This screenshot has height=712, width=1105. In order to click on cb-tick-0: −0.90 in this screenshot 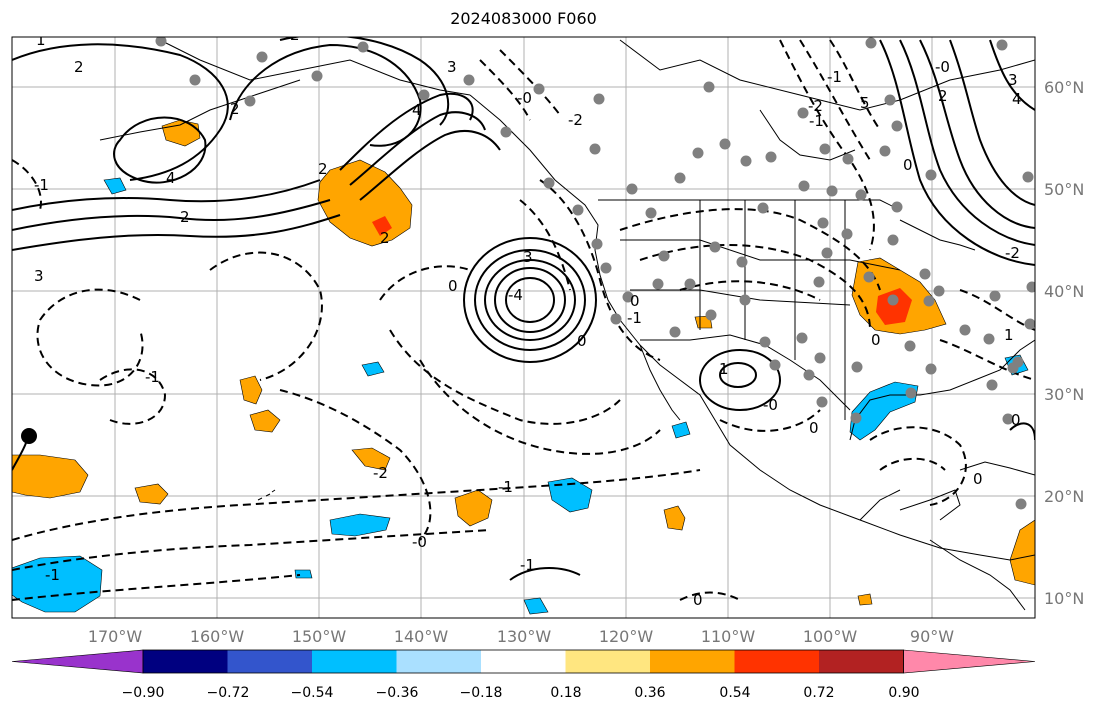, I will do `click(143, 693)`.